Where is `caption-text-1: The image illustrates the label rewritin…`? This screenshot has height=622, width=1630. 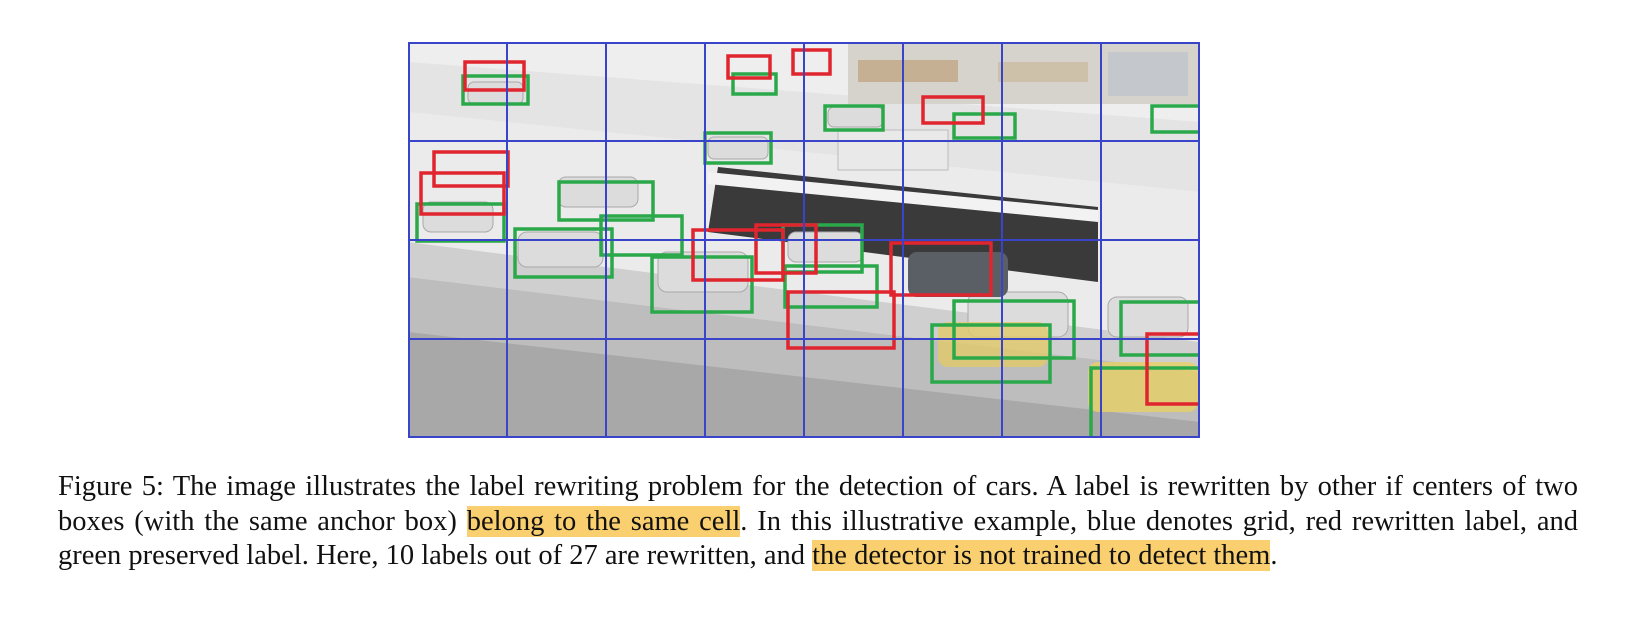 caption-text-1: The image illustrates the label rewritin… is located at coordinates (818, 504).